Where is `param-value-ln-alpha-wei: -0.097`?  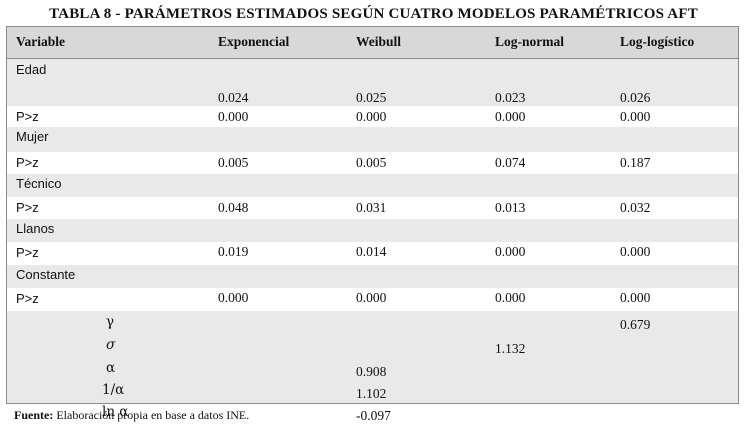 param-value-ln-alpha-wei: -0.097 is located at coordinates (373, 415).